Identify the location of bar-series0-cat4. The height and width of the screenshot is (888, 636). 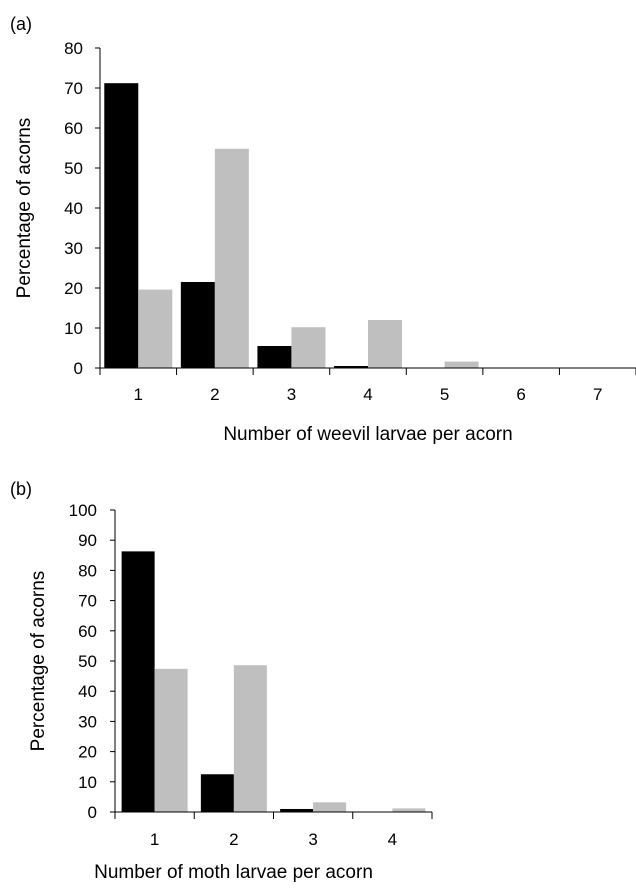
(351, 367).